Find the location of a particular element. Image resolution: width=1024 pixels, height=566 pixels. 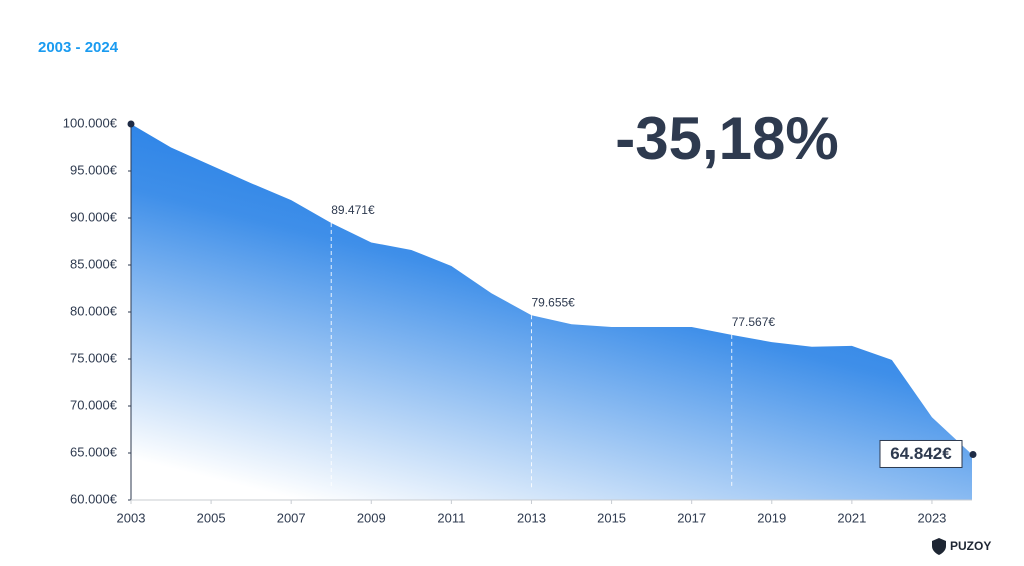

value-label: 79.655€ is located at coordinates (553, 302).